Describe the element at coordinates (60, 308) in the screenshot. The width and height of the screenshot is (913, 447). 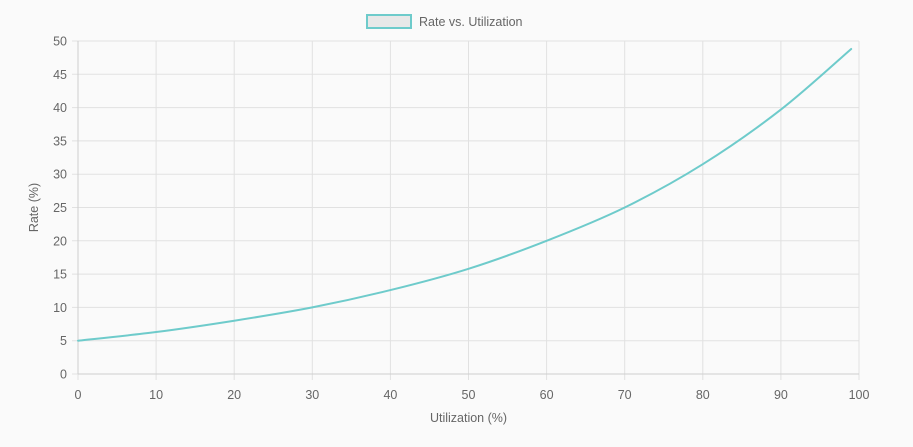
I see `y-tick-label: 10` at that location.